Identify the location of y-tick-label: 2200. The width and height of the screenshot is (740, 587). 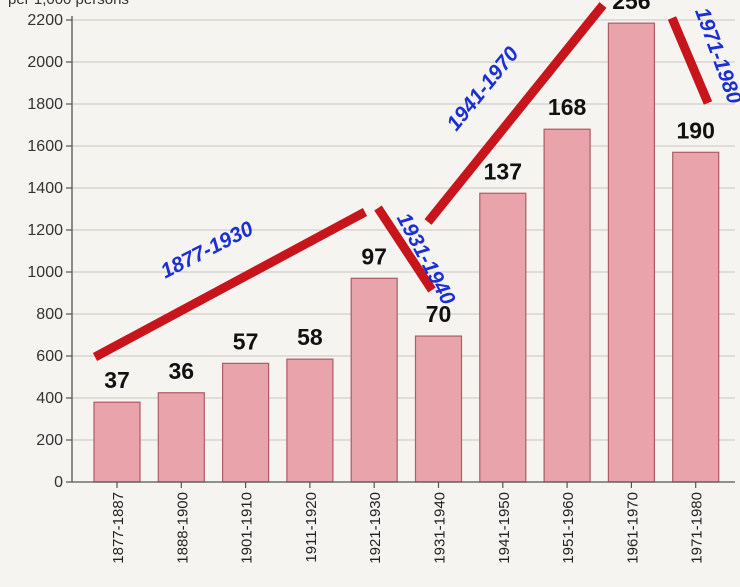
(45, 20).